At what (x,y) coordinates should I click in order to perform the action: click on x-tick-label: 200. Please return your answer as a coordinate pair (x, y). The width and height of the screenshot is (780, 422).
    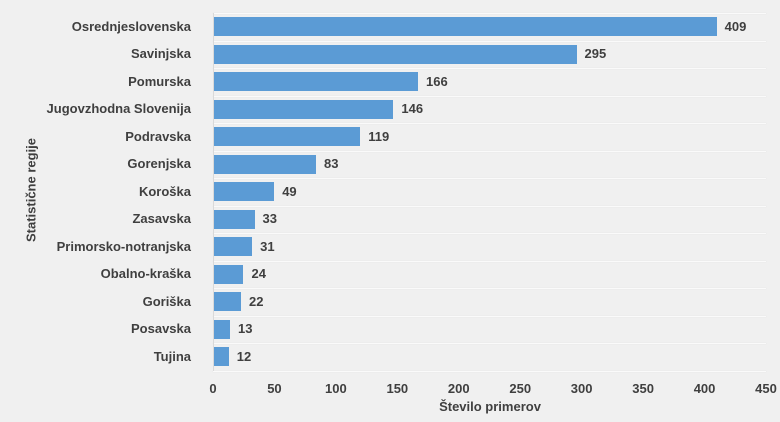
    Looking at the image, I should click on (458, 388).